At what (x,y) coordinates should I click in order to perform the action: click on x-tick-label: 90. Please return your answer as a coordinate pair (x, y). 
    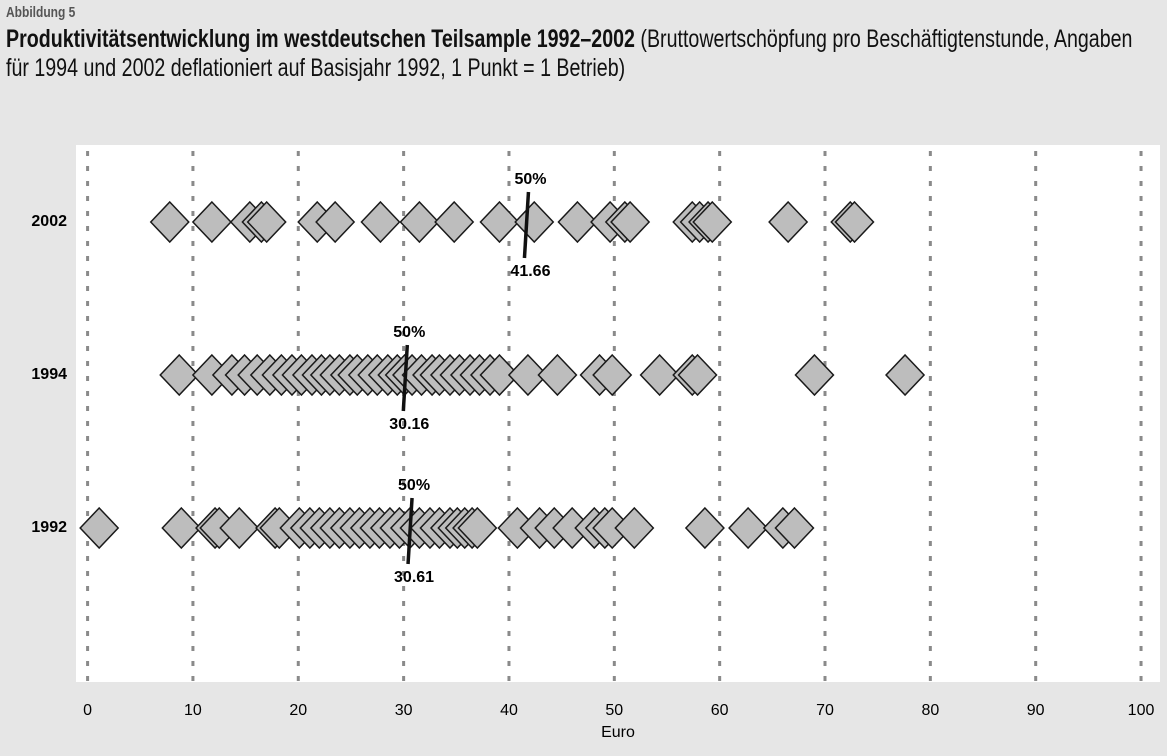
    Looking at the image, I should click on (1036, 710).